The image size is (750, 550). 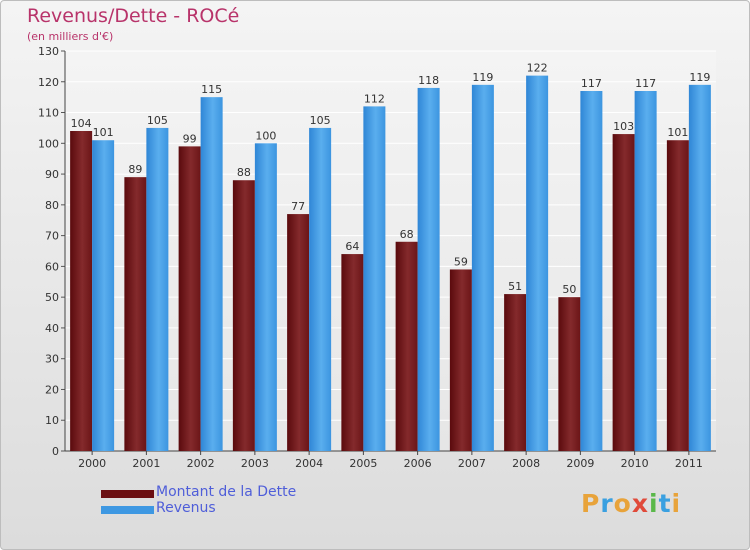 What do you see at coordinates (201, 463) in the screenshot?
I see `x-tick-label: 2002` at bounding box center [201, 463].